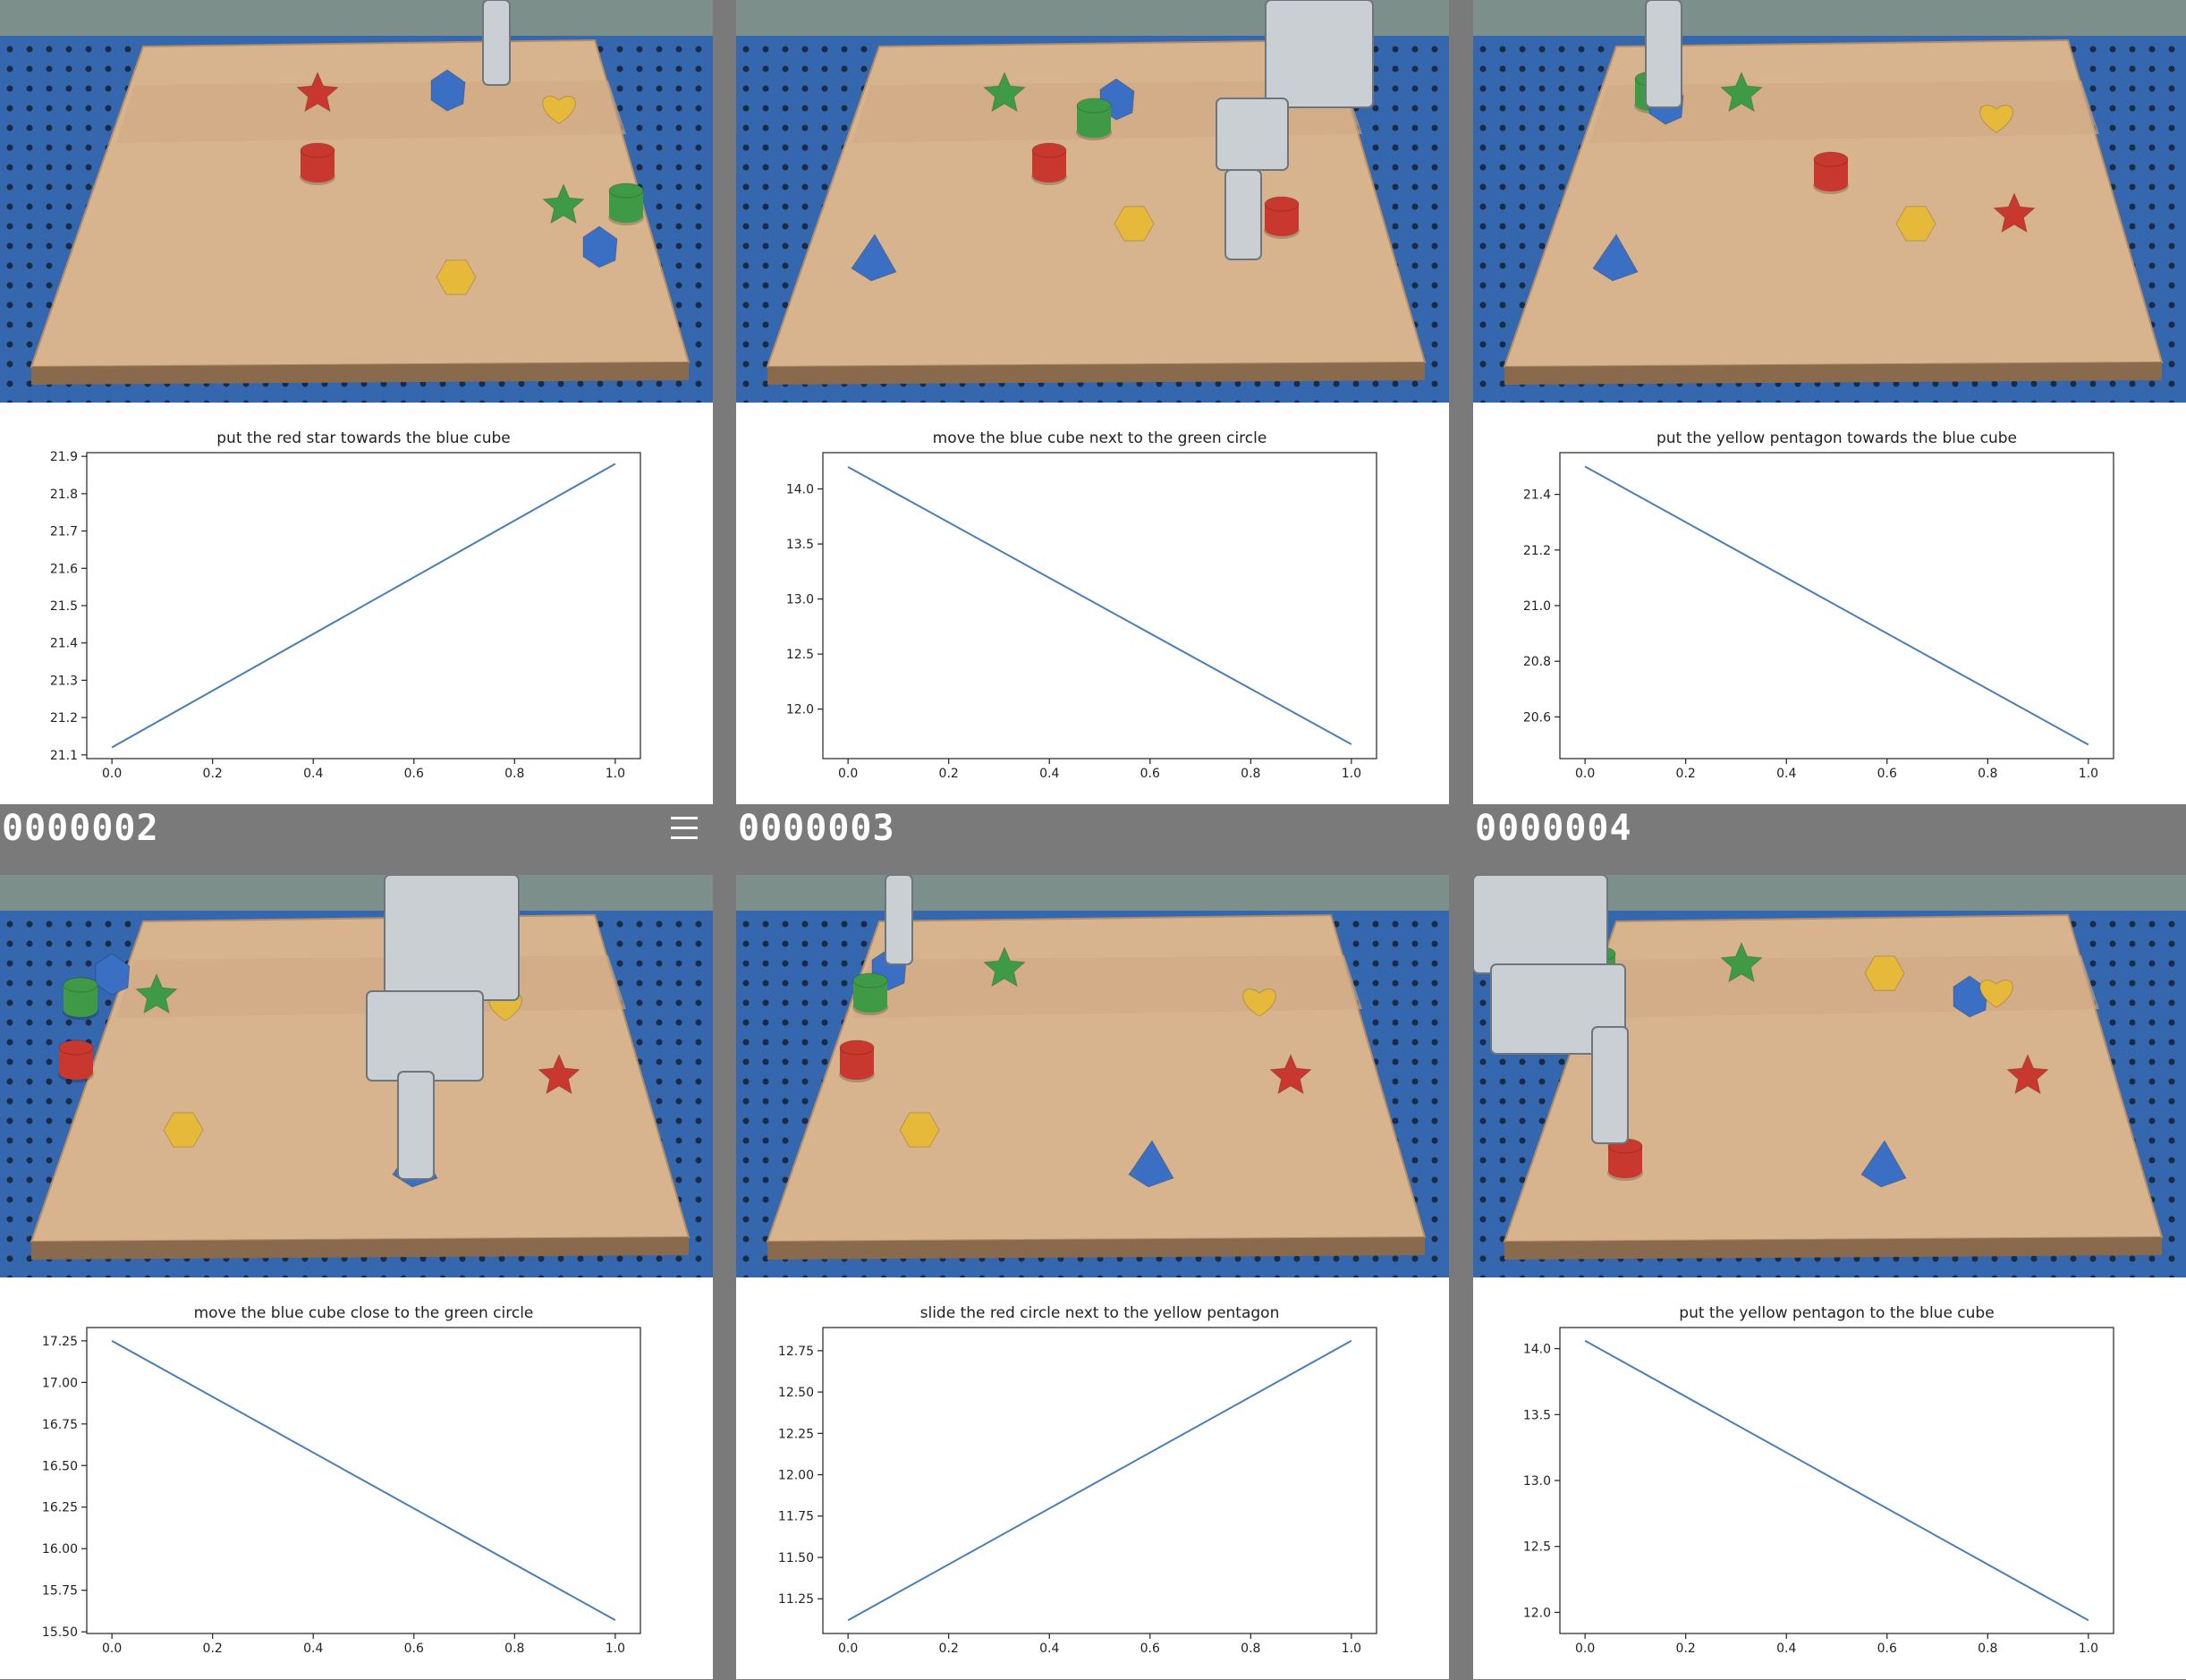 The width and height of the screenshot is (2186, 1680). What do you see at coordinates (64, 532) in the screenshot?
I see `y-tick-label: 21.7` at bounding box center [64, 532].